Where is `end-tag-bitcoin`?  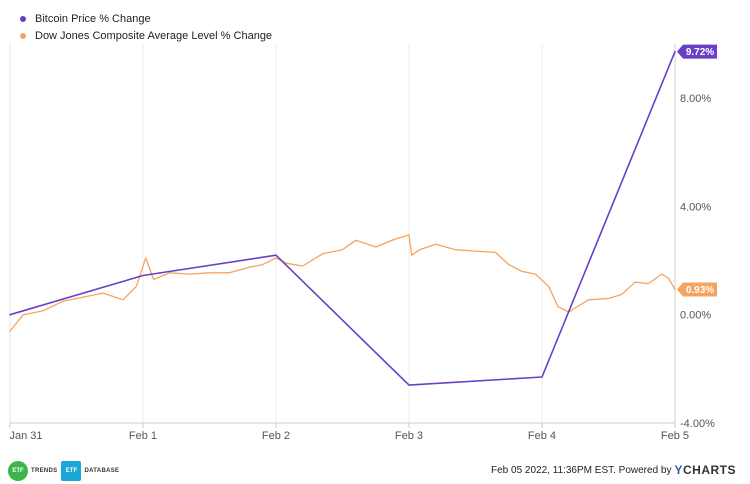 end-tag-bitcoin is located at coordinates (697, 51).